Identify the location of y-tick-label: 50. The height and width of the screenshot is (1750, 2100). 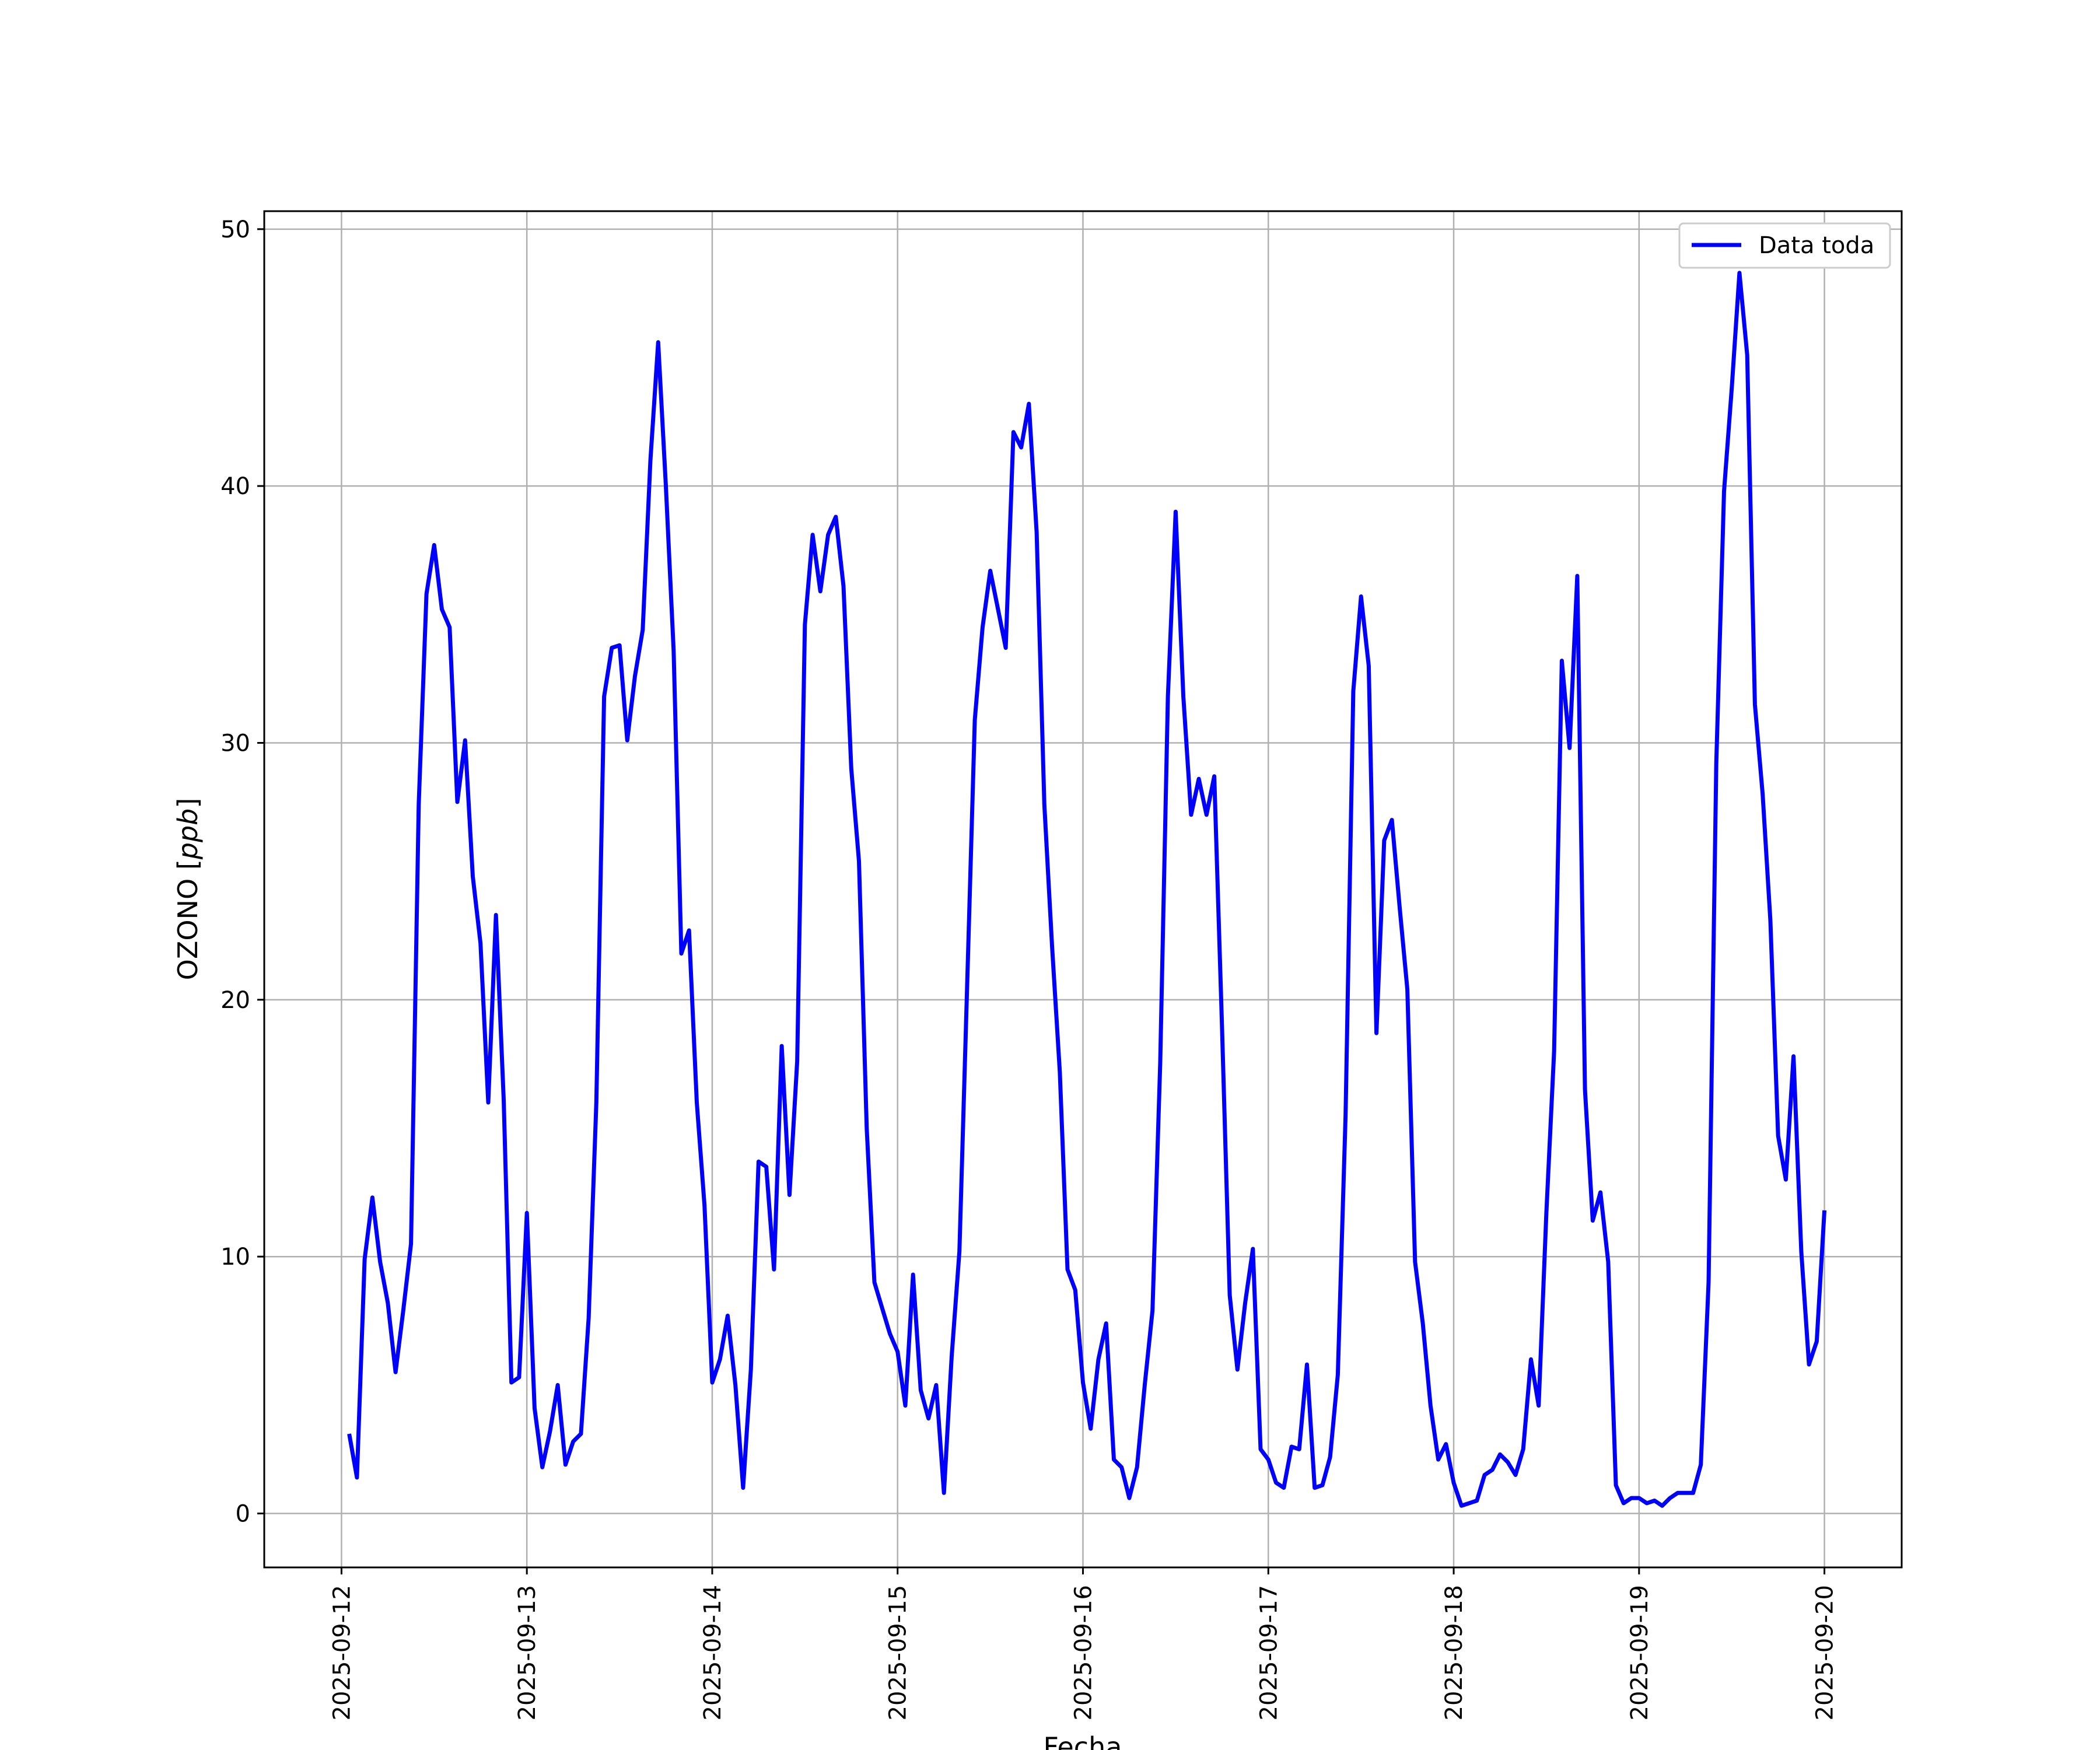
(235, 229).